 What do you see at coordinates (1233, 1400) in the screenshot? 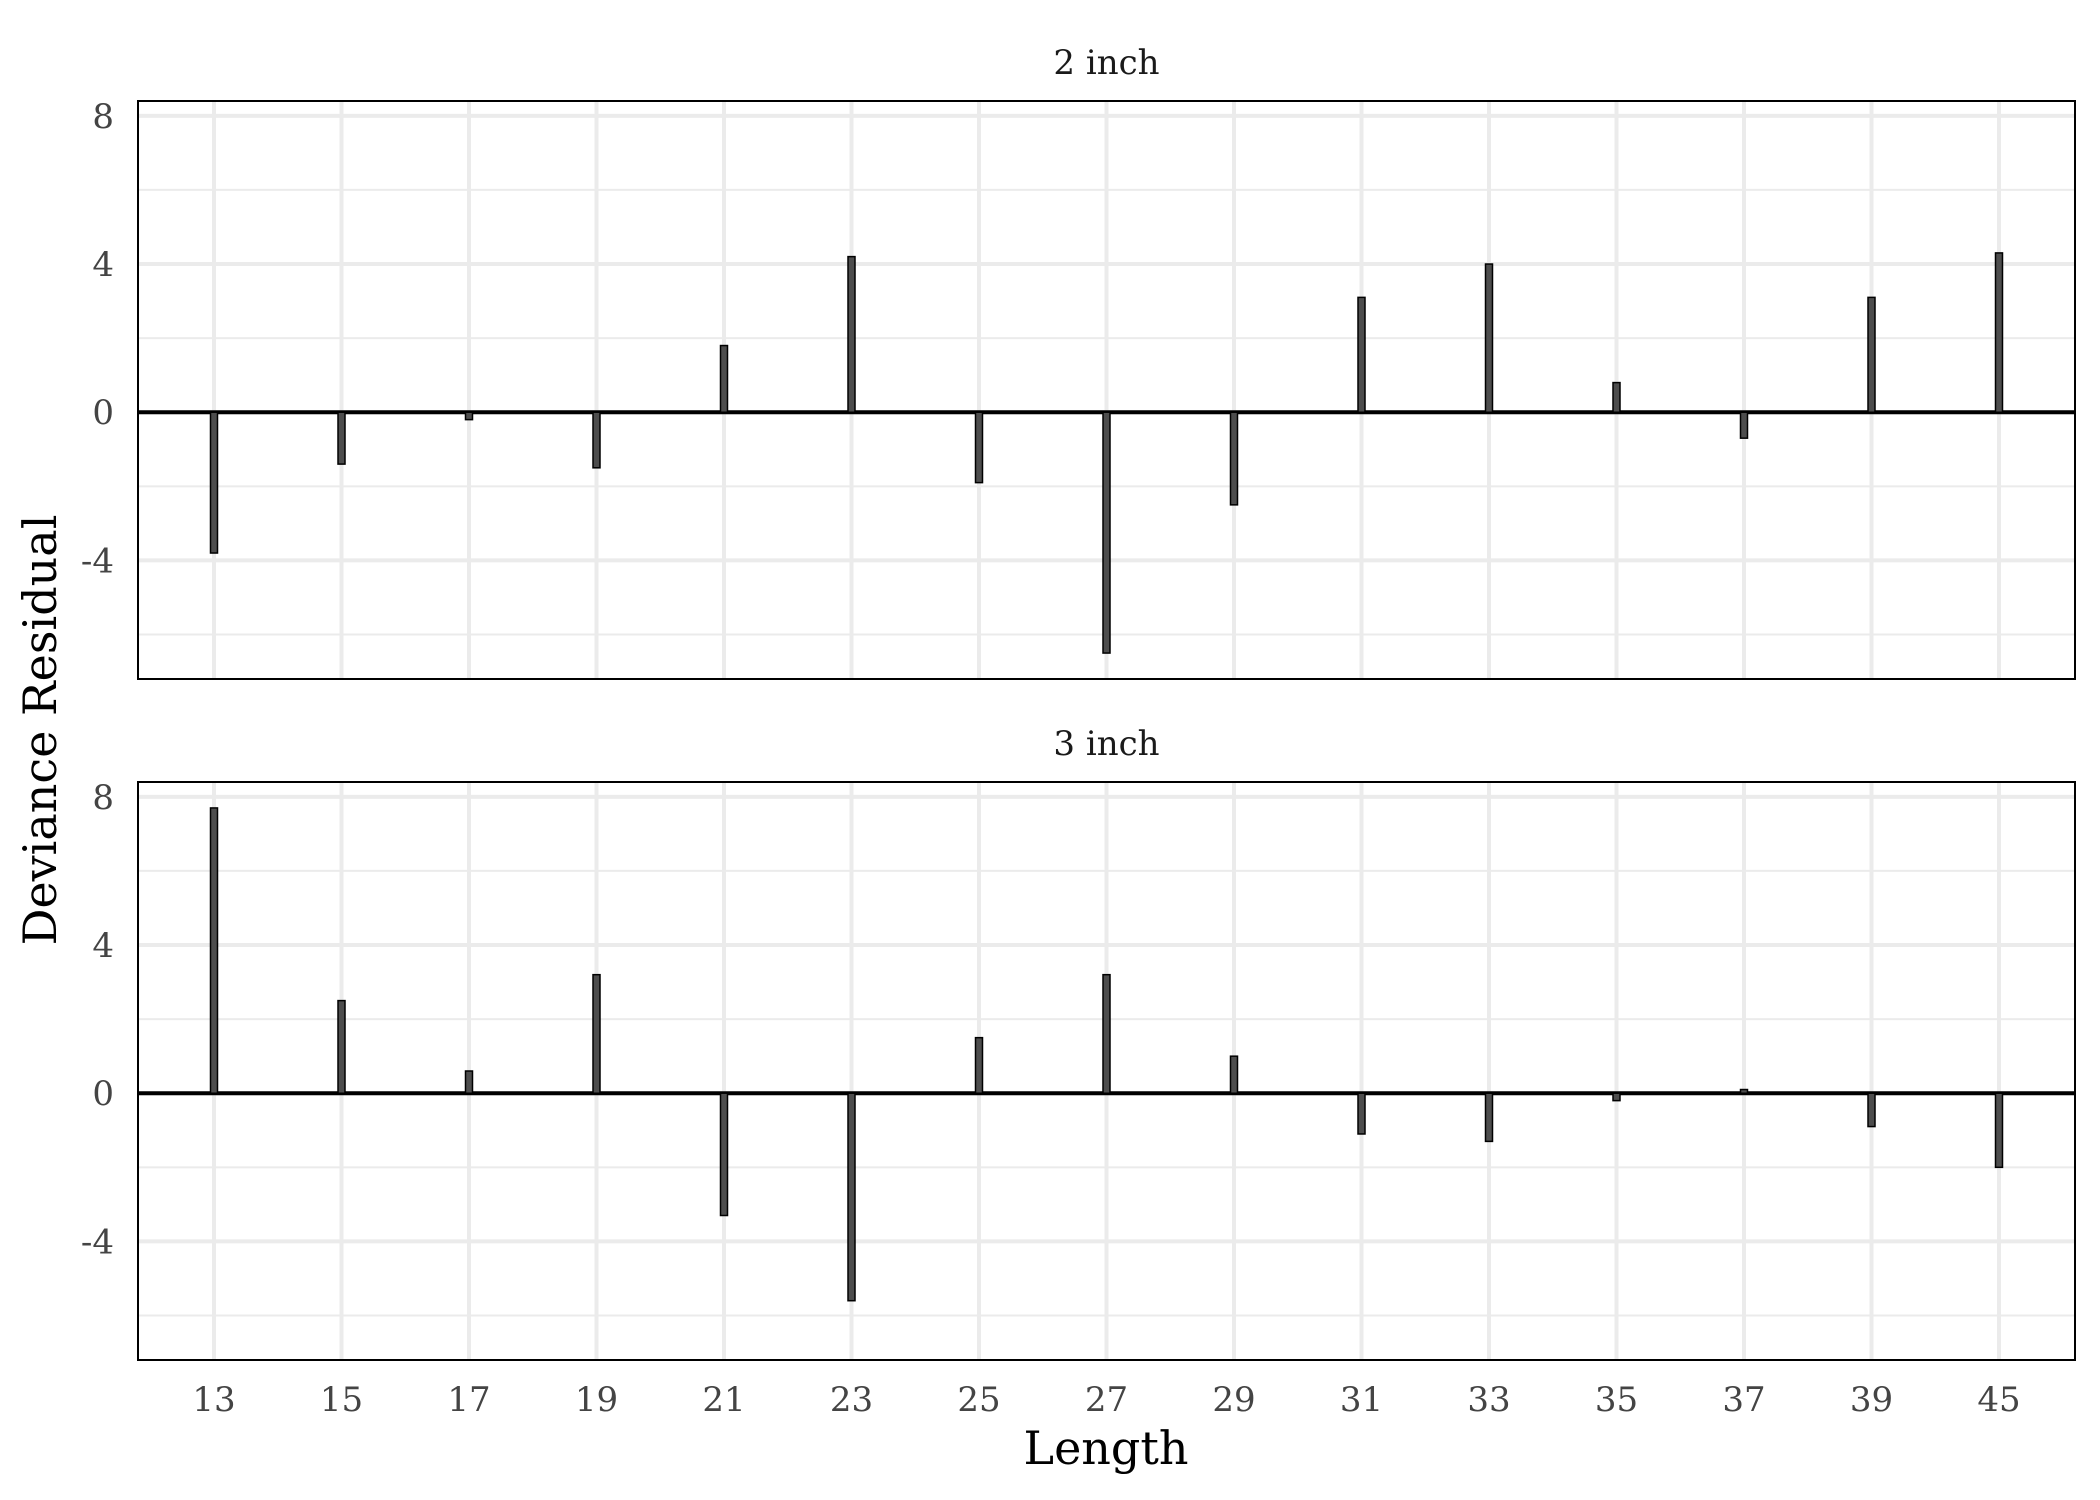
I see `x-tick-label: 29` at bounding box center [1233, 1400].